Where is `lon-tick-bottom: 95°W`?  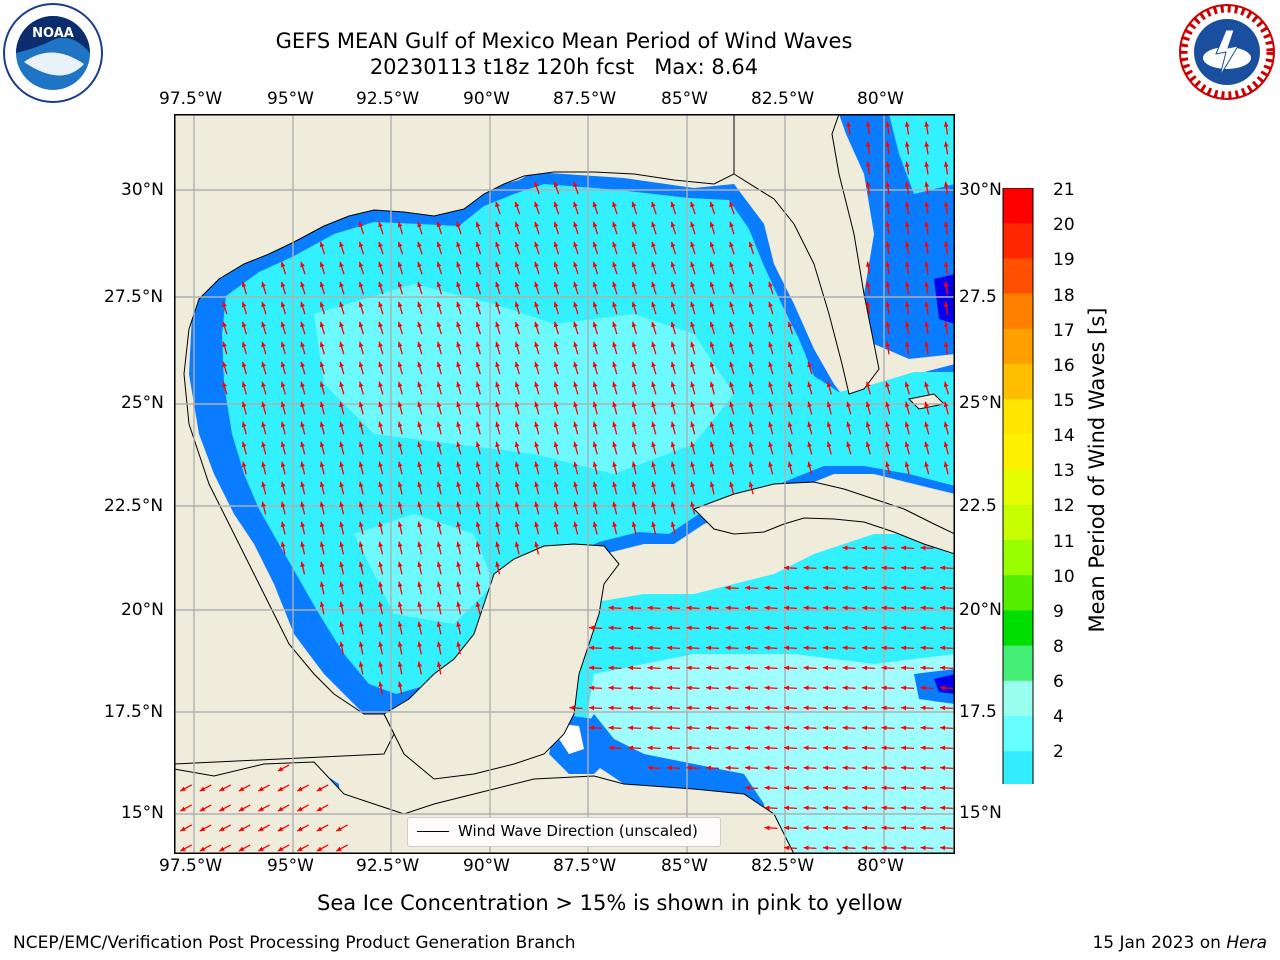
lon-tick-bottom: 95°W is located at coordinates (290, 866).